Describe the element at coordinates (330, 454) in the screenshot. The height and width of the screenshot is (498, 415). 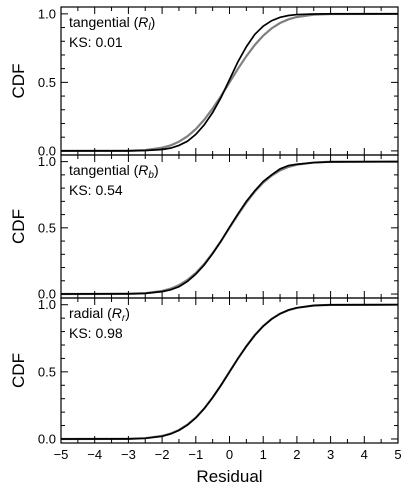
I see `x-tick-label: 3` at that location.